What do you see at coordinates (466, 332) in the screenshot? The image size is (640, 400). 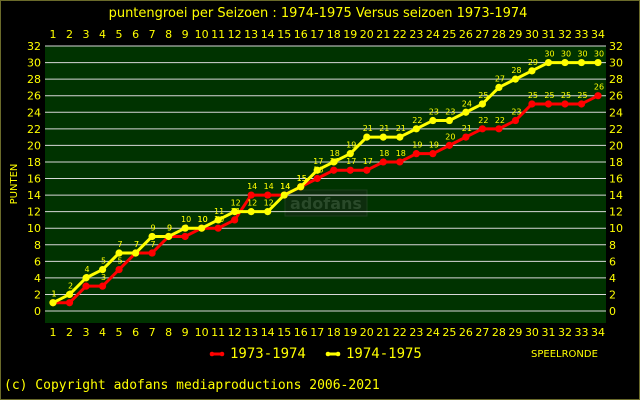 I see `x-tick-label-bottom: 26` at bounding box center [466, 332].